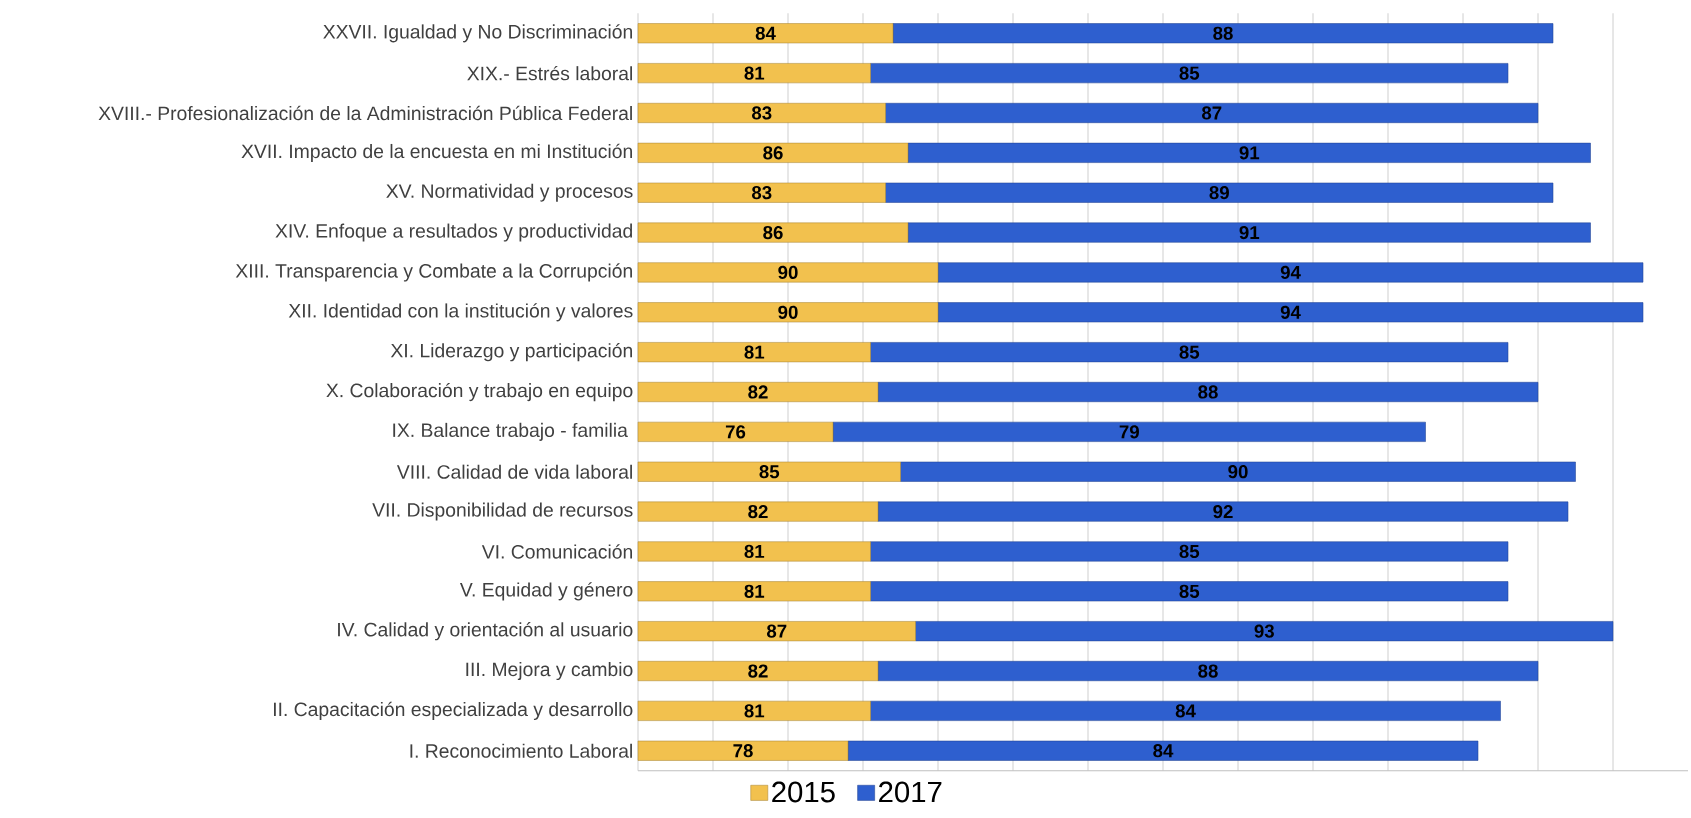  I want to click on y-tick-label: X. Colaboración y trabajo en equipo, so click(479, 392).